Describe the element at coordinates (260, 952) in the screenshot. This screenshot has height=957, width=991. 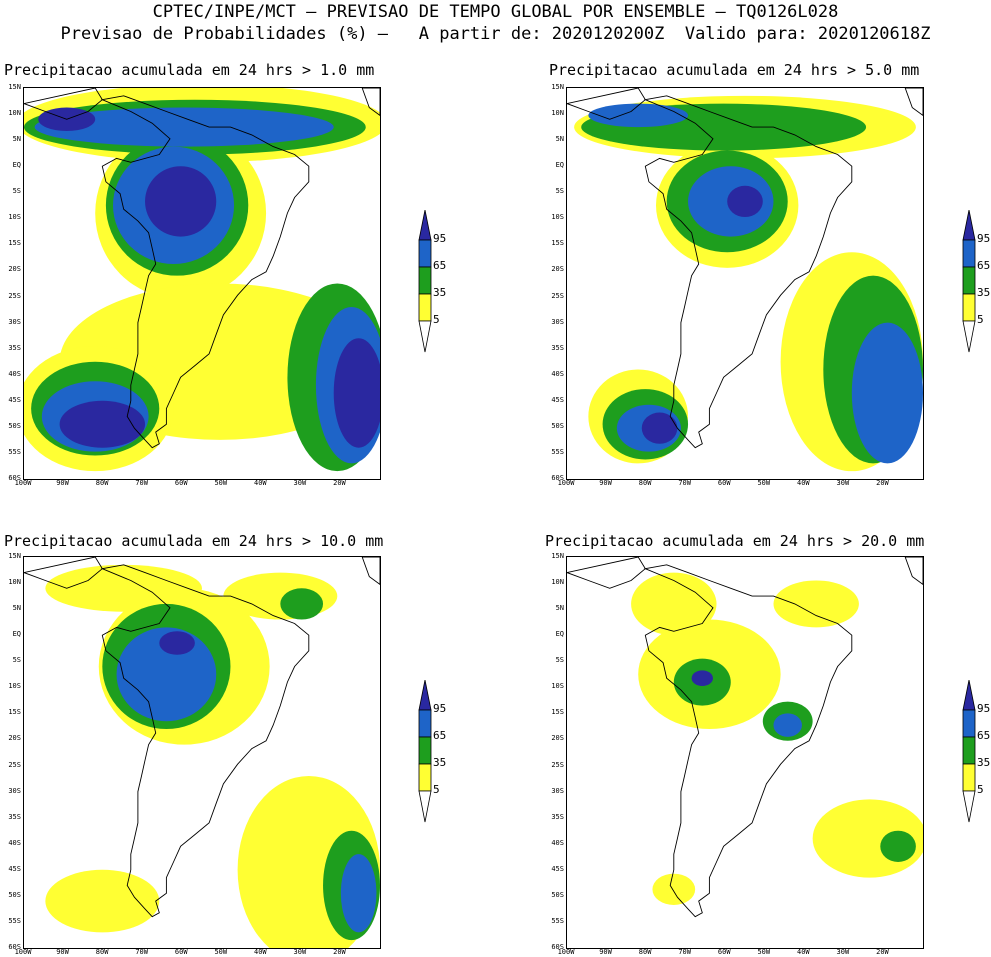
I see `lon-tick-label: 40W` at that location.